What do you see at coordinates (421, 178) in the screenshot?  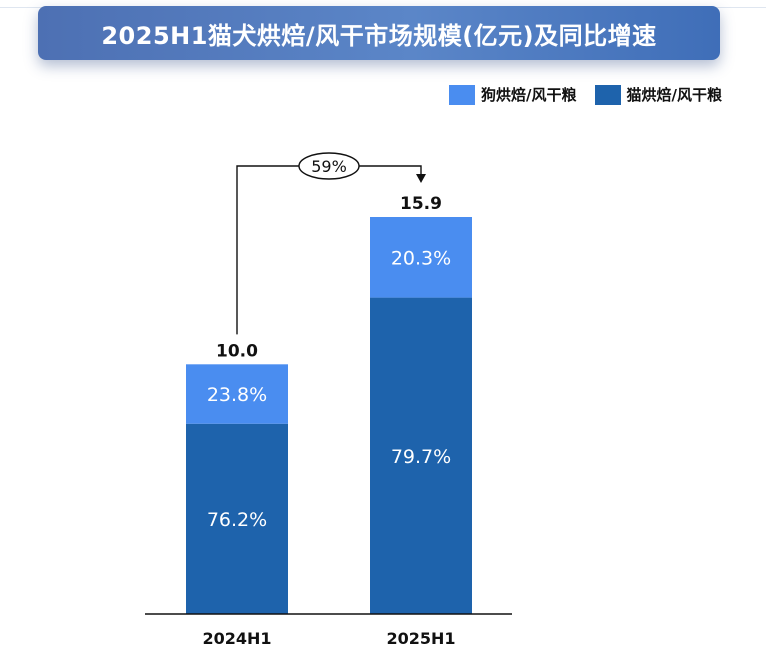 I see `growth-arrowhead` at bounding box center [421, 178].